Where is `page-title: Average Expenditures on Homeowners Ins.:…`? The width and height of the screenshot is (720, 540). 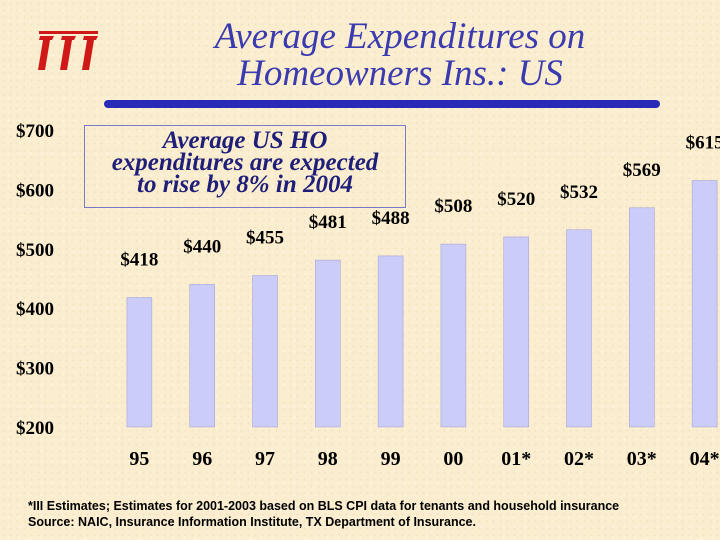
page-title: Average Expenditures on Homeowners Ins.:… is located at coordinates (400, 55).